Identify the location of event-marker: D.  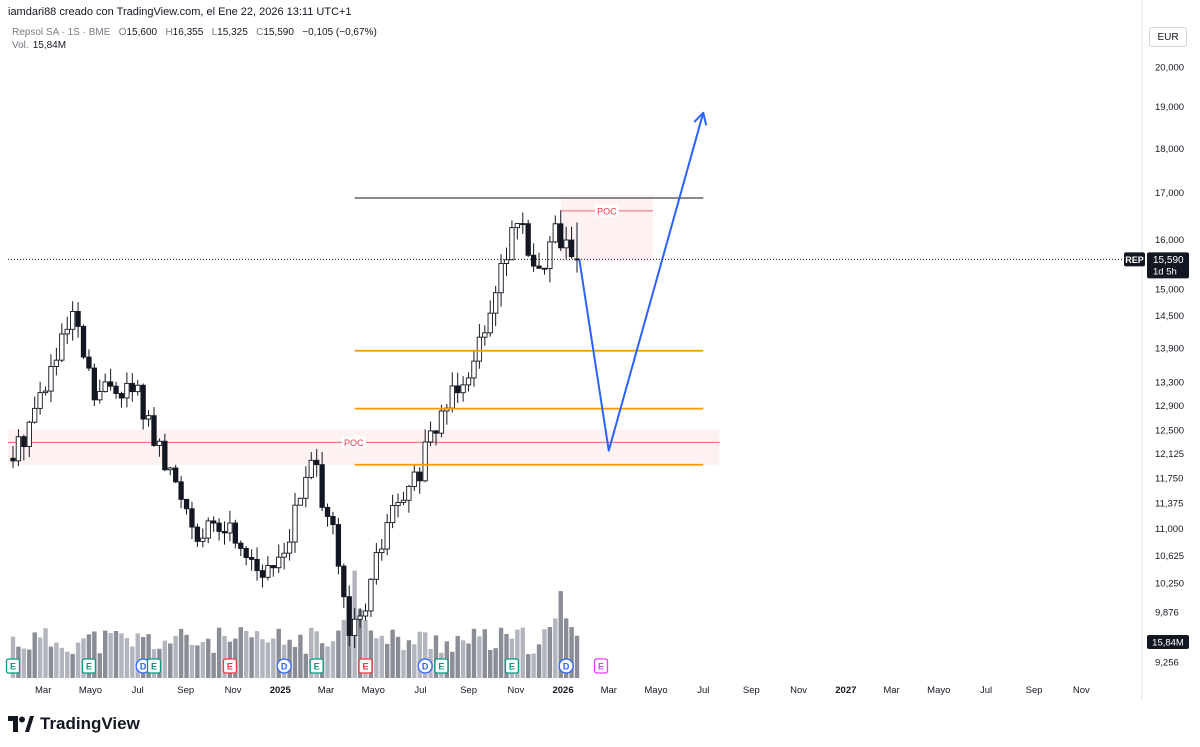
(566, 666).